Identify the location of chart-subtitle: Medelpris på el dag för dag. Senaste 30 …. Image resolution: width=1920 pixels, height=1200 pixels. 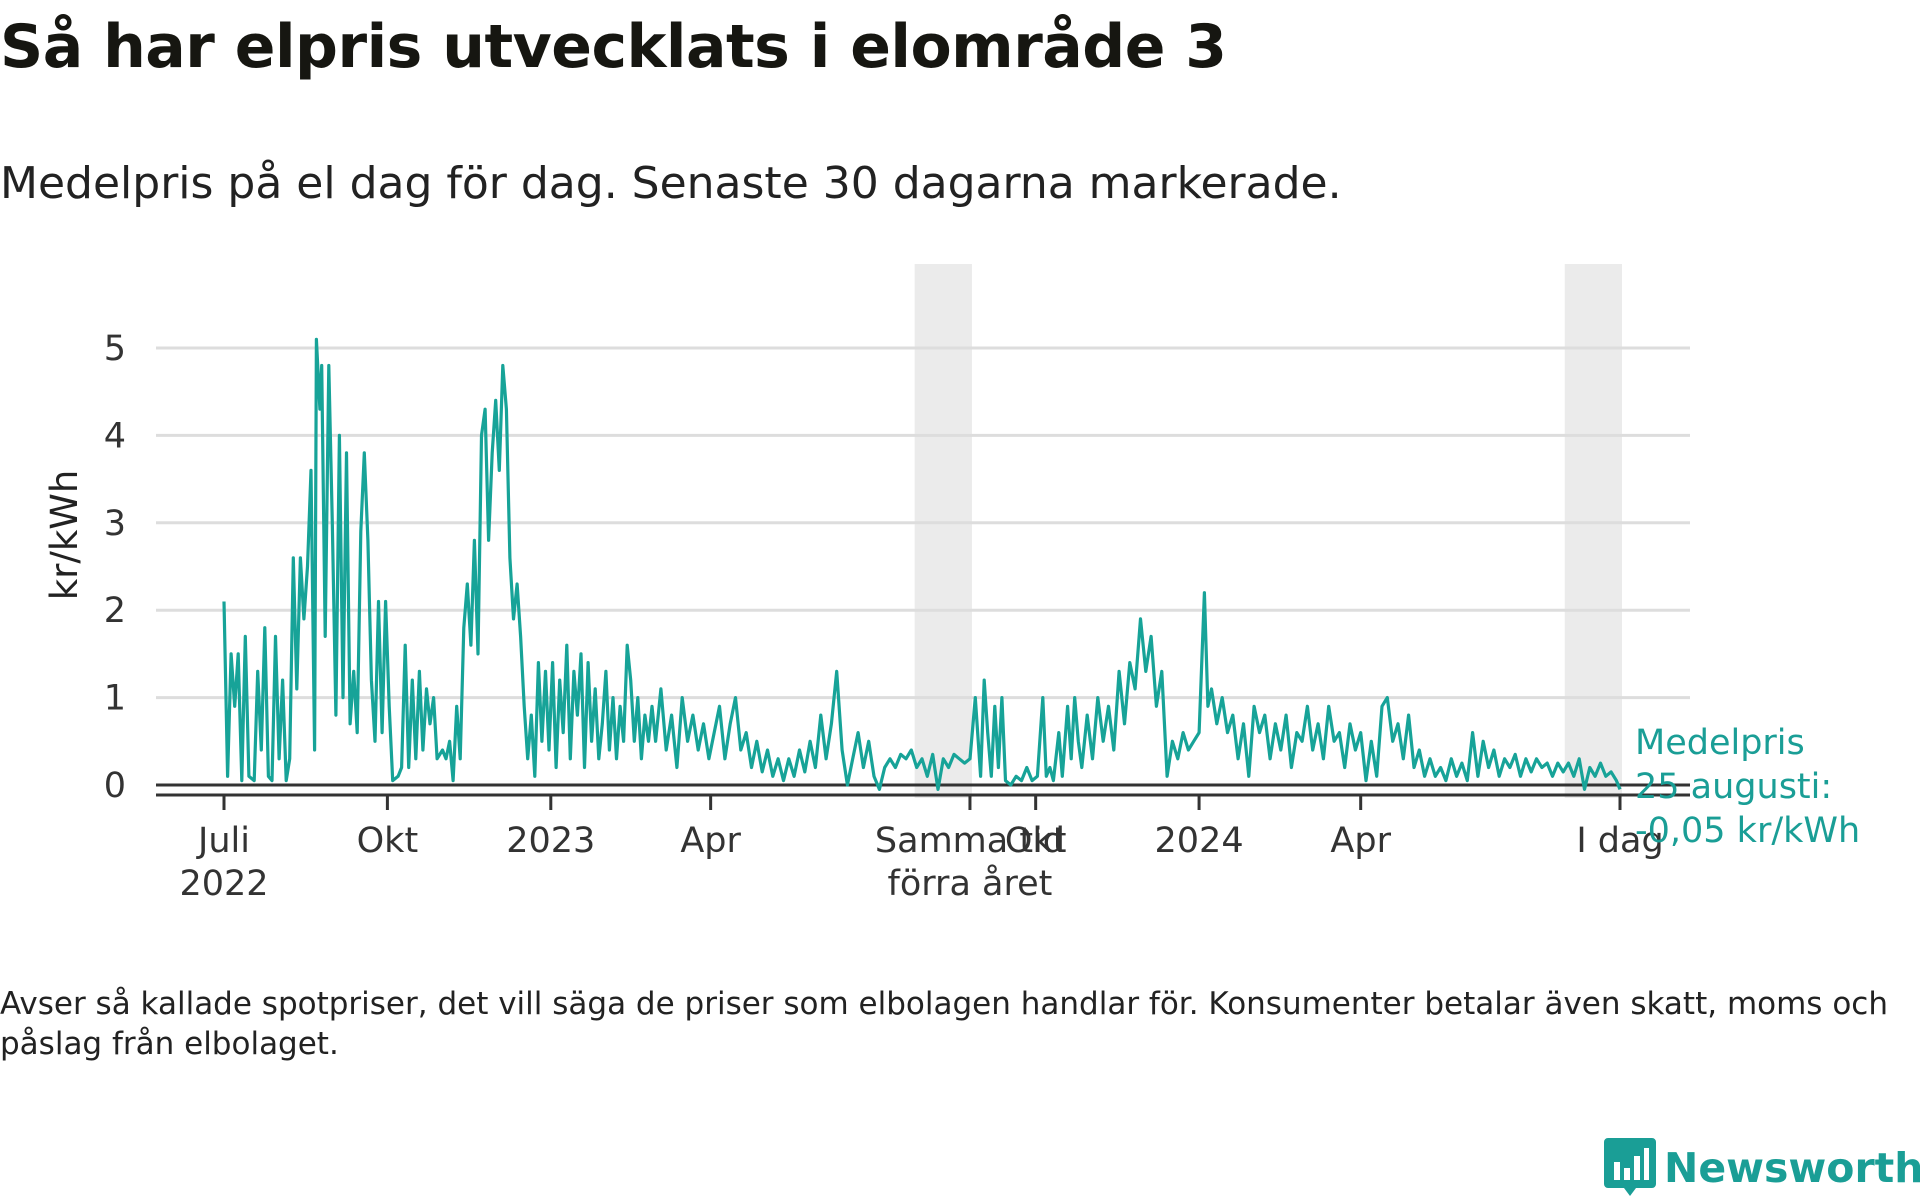
(671, 183).